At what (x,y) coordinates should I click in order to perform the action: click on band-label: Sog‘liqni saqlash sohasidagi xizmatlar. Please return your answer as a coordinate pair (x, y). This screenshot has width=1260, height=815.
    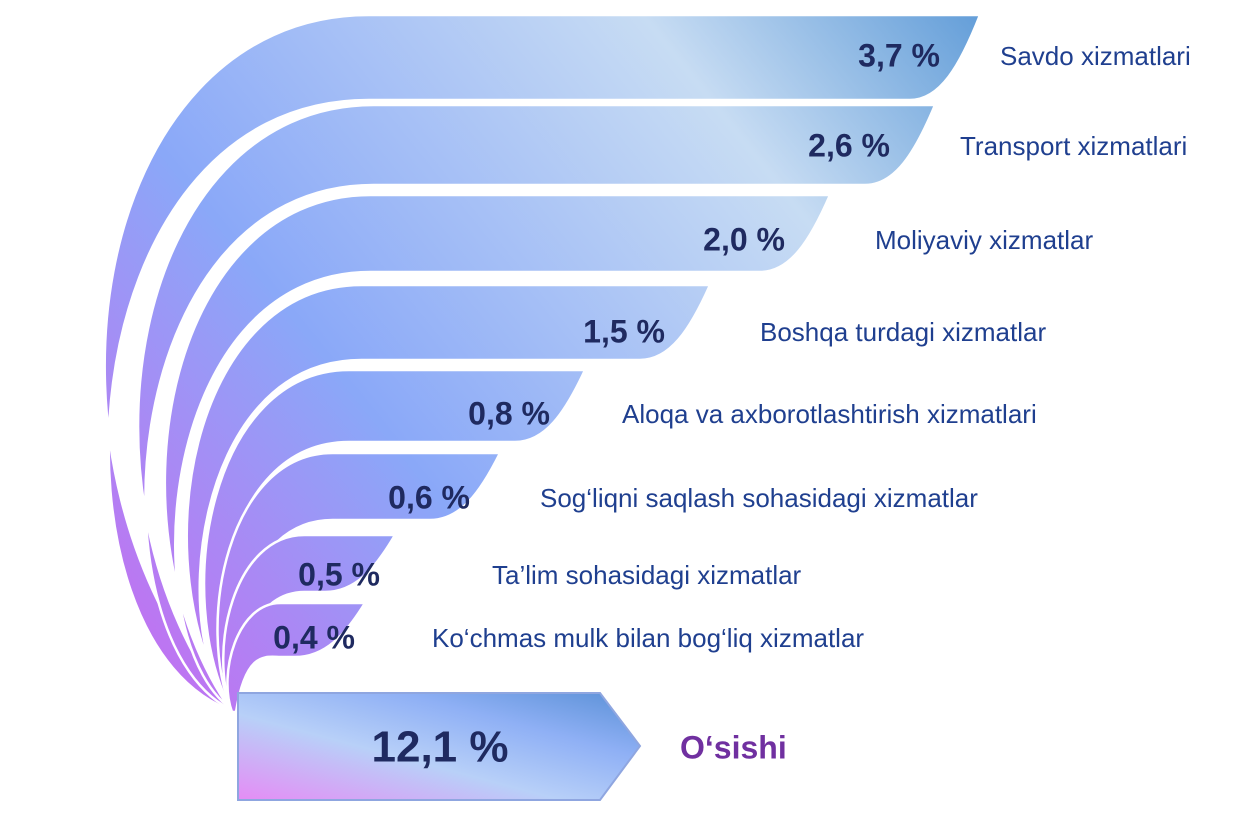
    Looking at the image, I should click on (759, 498).